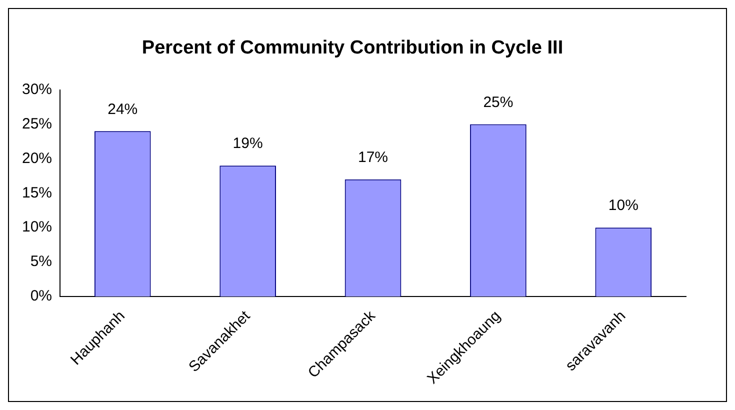 This screenshot has width=735, height=410. I want to click on y-tick-label: 5%, so click(41, 261).